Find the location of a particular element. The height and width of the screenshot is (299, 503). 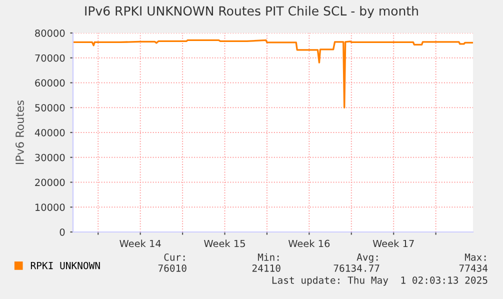

y-axis-title: IPv6 Routes is located at coordinates (20, 132).